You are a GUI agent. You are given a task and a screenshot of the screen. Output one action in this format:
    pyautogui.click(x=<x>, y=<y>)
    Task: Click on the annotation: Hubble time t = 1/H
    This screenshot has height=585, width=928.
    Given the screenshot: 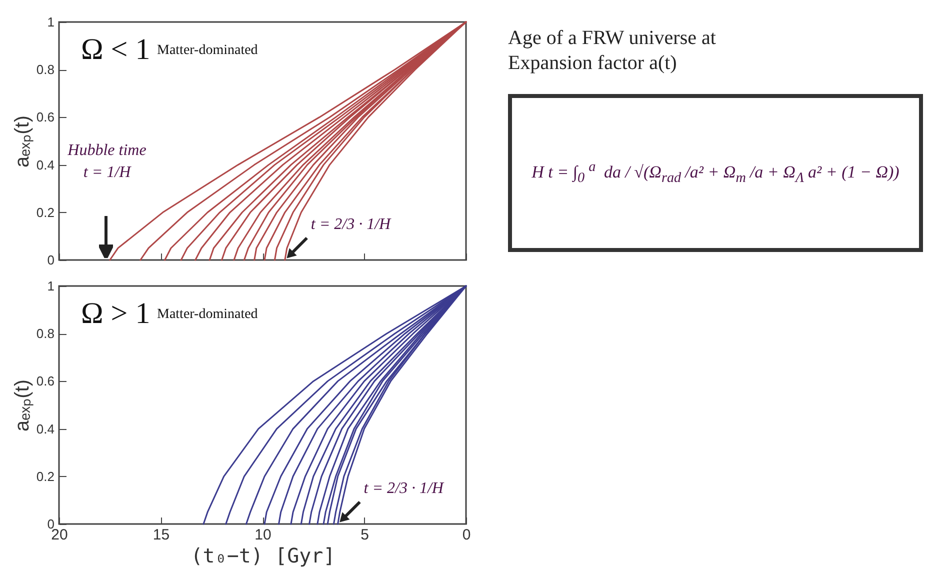 What is the action you would take?
    pyautogui.click(x=106, y=161)
    